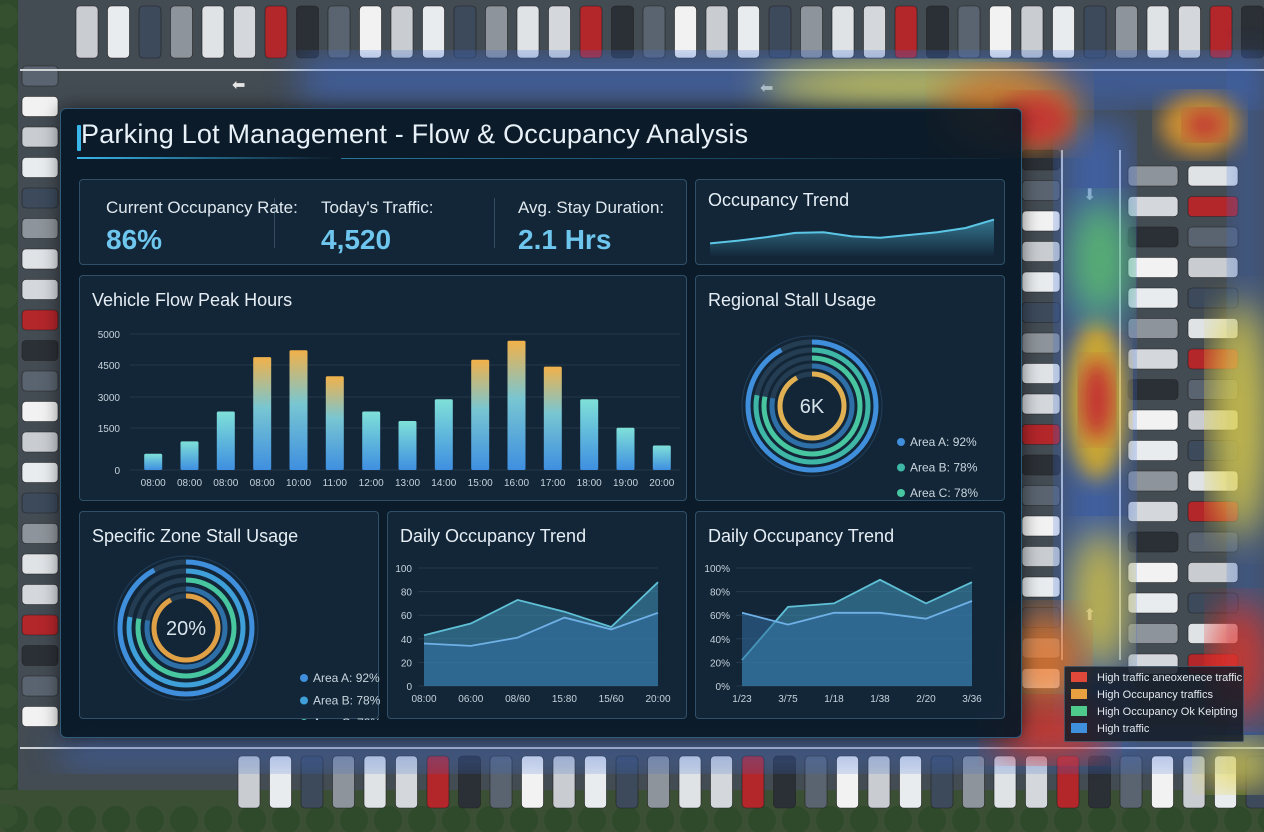 The image size is (1264, 832). I want to click on donut-ring-area-e, so click(812, 406).